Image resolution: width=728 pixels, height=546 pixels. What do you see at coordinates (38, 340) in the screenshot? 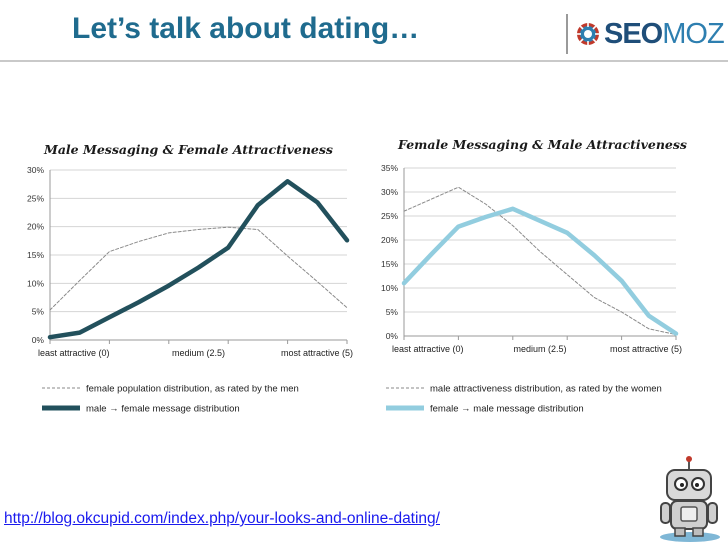
I see `chart0-y-tick-label: 0%` at bounding box center [38, 340].